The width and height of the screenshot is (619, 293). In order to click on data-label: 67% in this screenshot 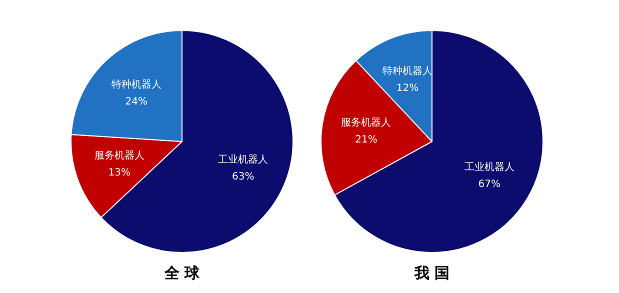, I will do `click(489, 184)`.